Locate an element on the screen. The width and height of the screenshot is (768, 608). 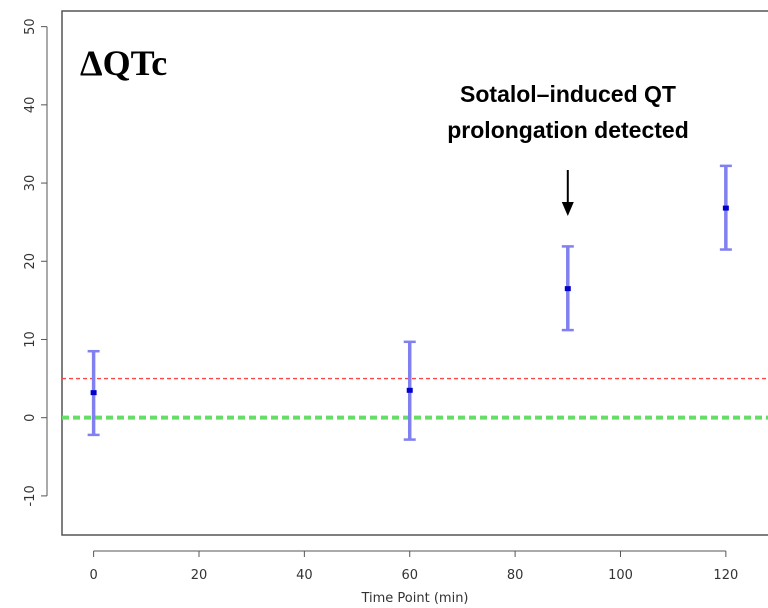
annotation: Sotalol–induced QT prolongation detected is located at coordinates (568, 148).